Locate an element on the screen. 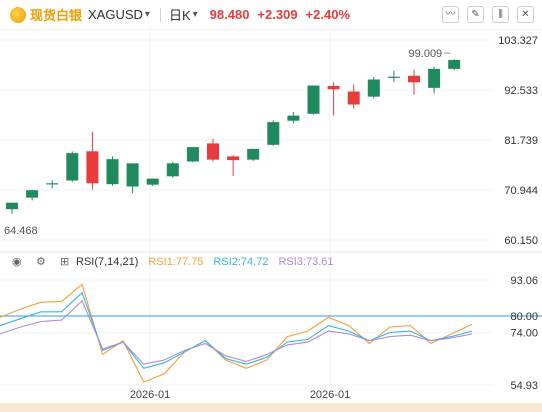 Image resolution: width=542 pixels, height=412 pixels. silver-coin-icon is located at coordinates (18, 14).